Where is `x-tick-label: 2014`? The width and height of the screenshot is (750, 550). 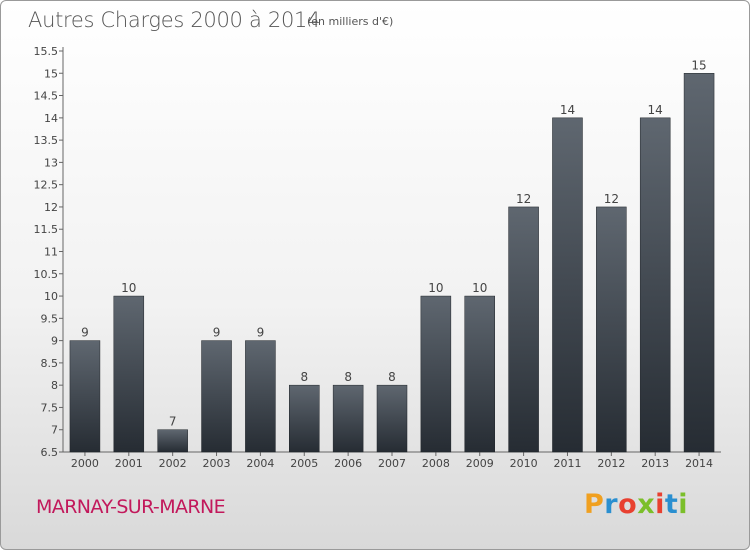
x-tick-label: 2014 is located at coordinates (699, 463).